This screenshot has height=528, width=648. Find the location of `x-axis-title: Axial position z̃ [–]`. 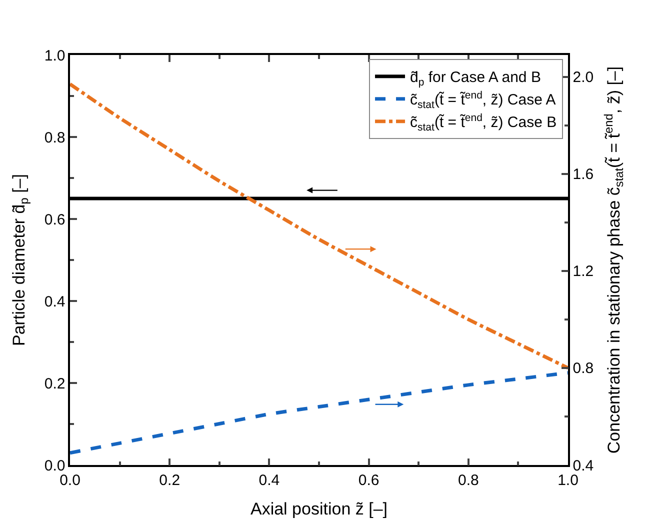

x-axis-title: Axial position z̃ [–] is located at coordinates (319, 509).